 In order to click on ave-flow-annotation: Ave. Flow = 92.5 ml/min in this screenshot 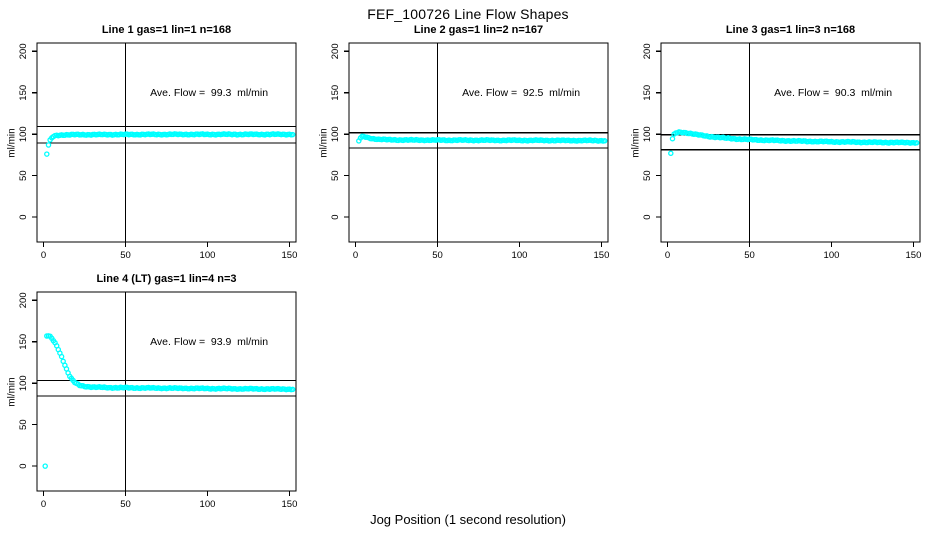, I will do `click(521, 92)`.